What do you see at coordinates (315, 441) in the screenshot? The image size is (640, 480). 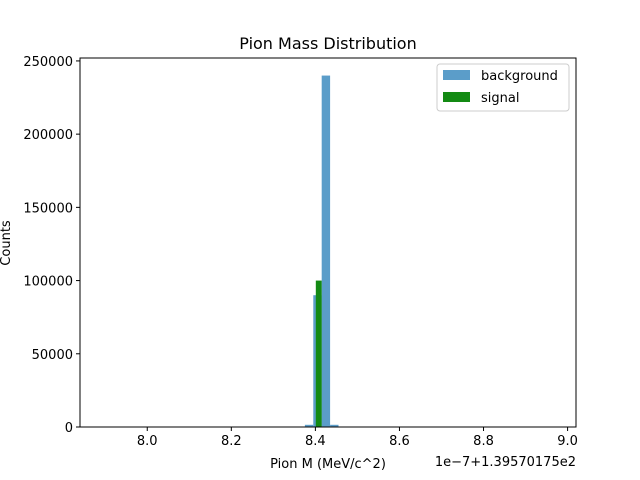 I see `x-tick-label: 8.4` at bounding box center [315, 441].